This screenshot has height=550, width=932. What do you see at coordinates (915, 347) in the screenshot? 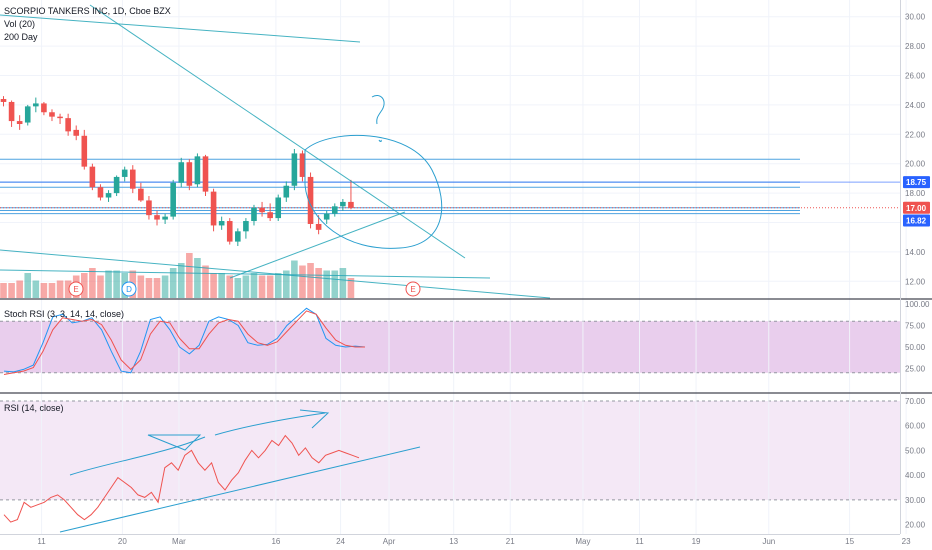
I see `stoch-tick-label: 50.00` at bounding box center [915, 347].